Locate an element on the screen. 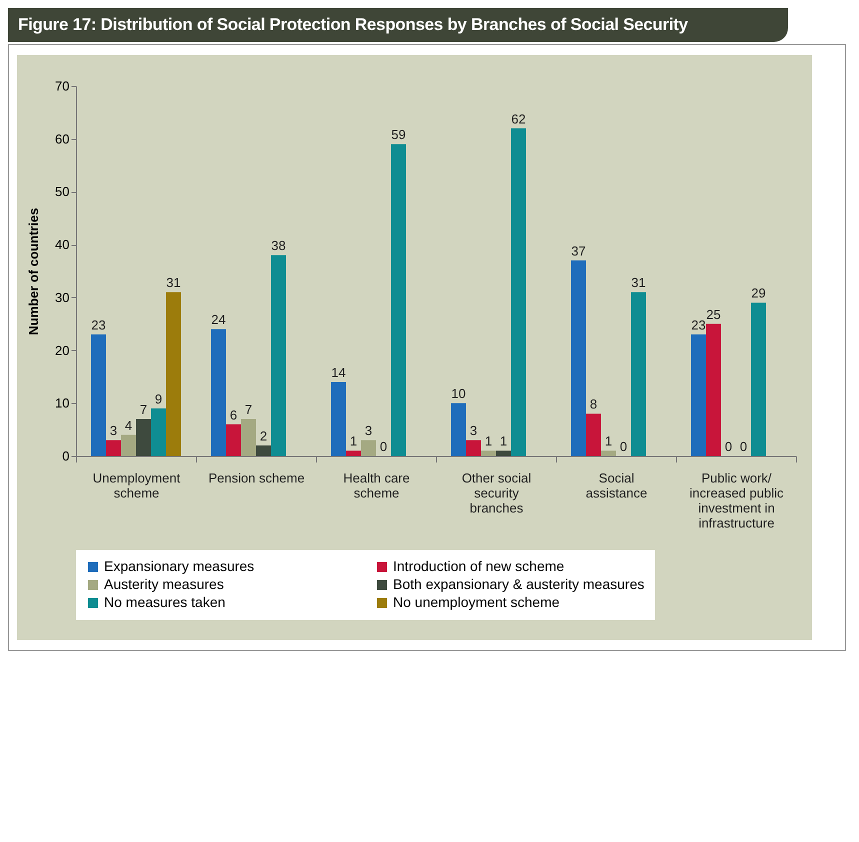 This screenshot has height=842, width=859. x-tick-label: Pension scheme is located at coordinates (256, 478).